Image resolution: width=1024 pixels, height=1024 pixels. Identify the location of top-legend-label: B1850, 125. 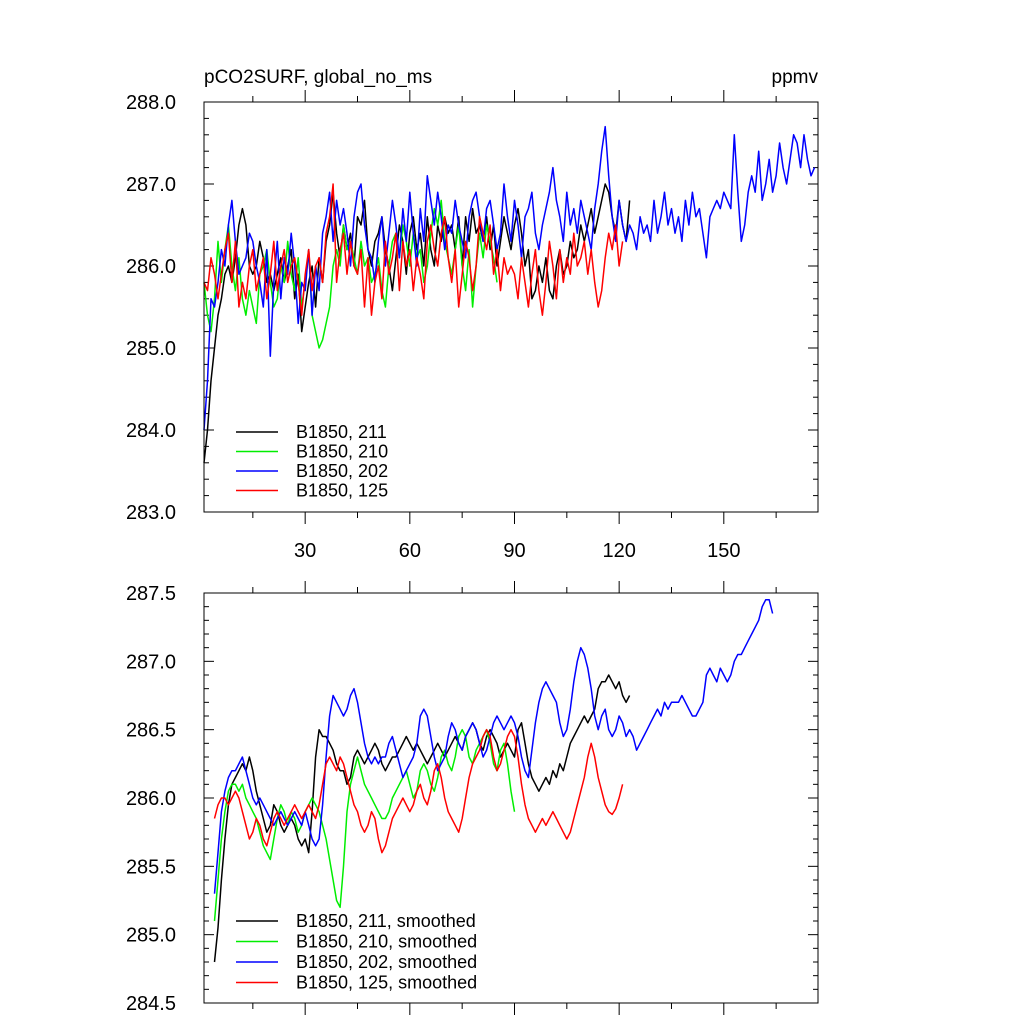
(342, 491).